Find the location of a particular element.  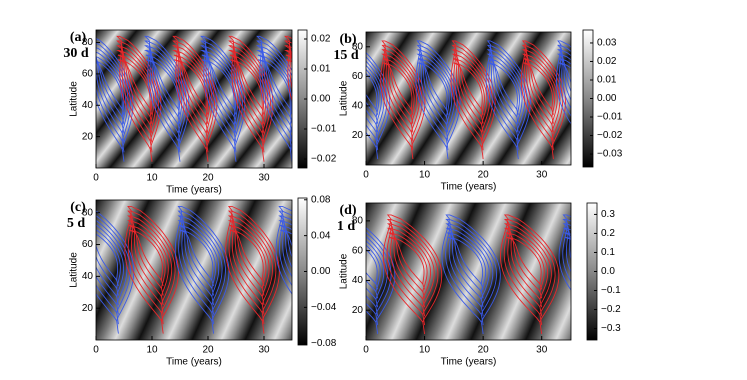

panel-period: 15 d is located at coordinates (346, 55).